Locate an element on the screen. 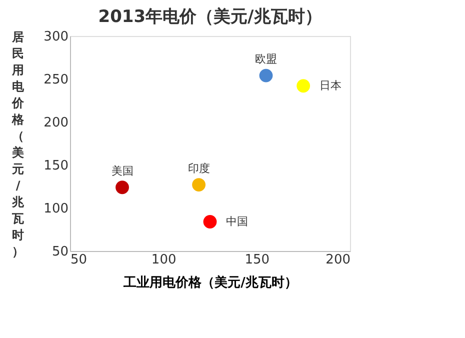 This screenshot has width=465, height=338. y-tick-label: 150 is located at coordinates (56, 166).